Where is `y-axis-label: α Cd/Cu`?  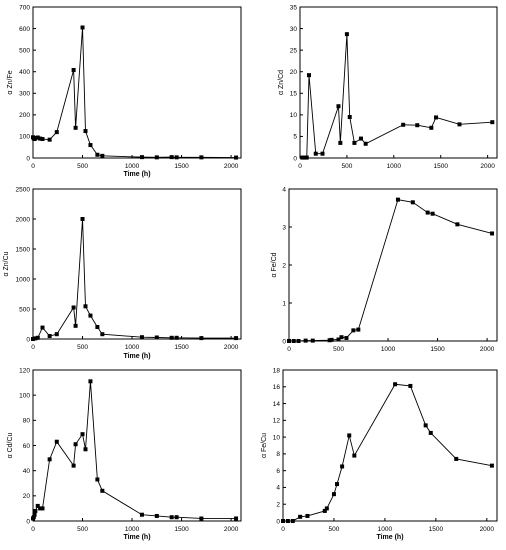
y-axis-label: α Cd/Cu is located at coordinates (10, 445).